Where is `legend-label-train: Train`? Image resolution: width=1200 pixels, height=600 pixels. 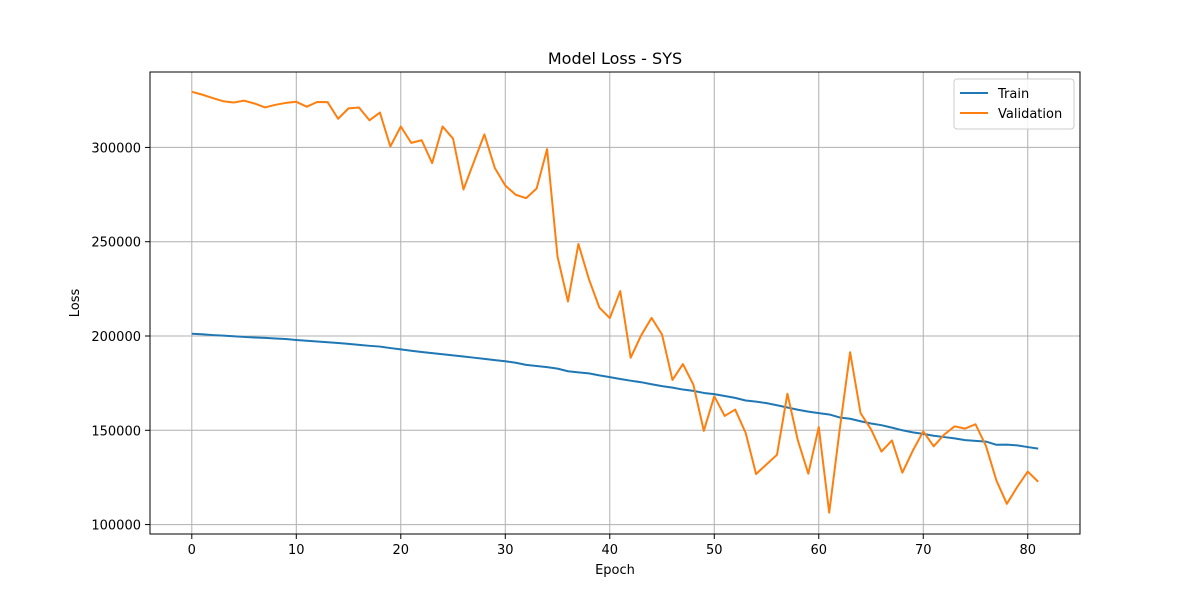
legend-label-train: Train is located at coordinates (1013, 94).